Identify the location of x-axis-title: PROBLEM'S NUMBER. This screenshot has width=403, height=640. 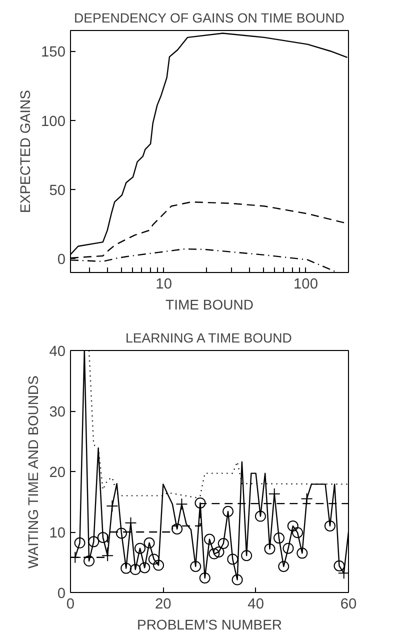
(209, 624).